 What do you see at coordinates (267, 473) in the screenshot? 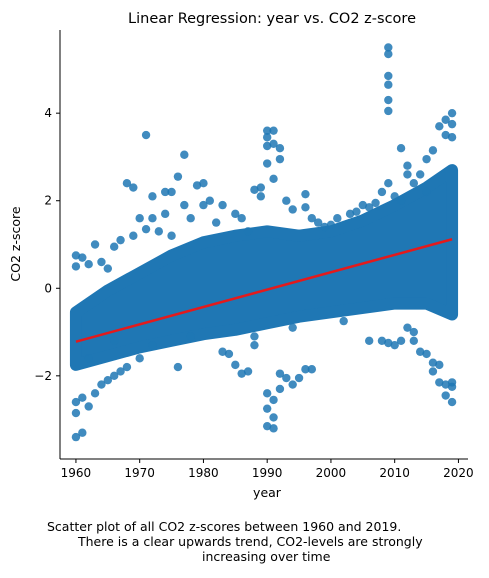
I see `x-tick-label: 1990` at bounding box center [267, 473].